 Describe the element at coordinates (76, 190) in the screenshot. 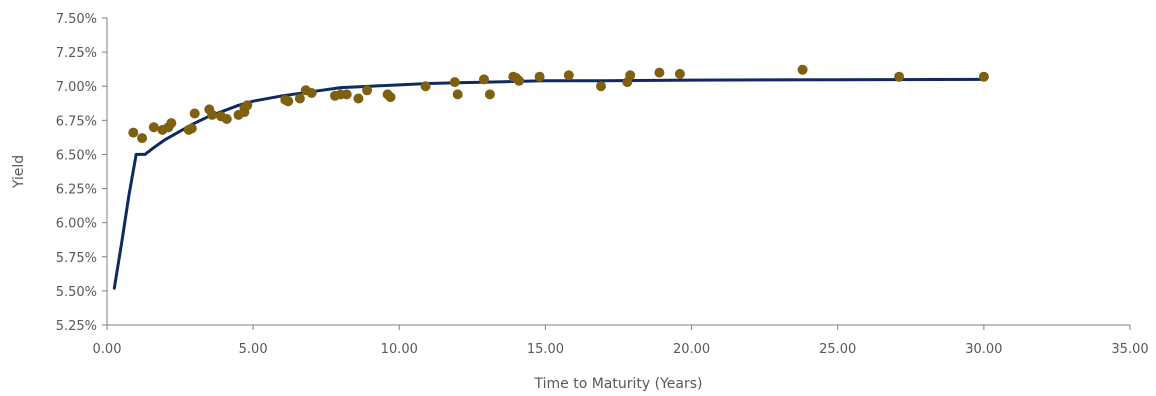

I see `y-tick-label: 6.25%` at that location.